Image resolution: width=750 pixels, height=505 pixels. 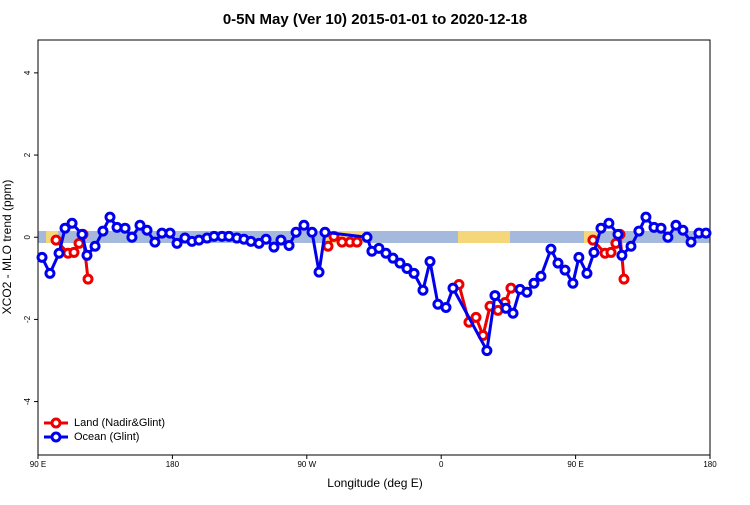 I want to click on y-tick-label: 2, so click(x=27, y=154).